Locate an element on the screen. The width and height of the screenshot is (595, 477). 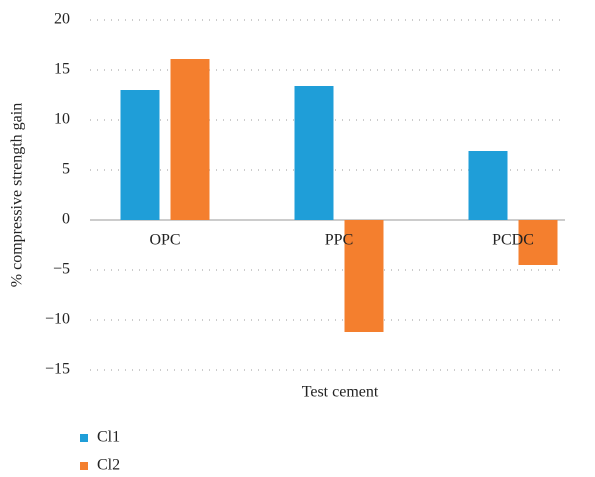
y-tick-label: 0 is located at coordinates (66, 219).